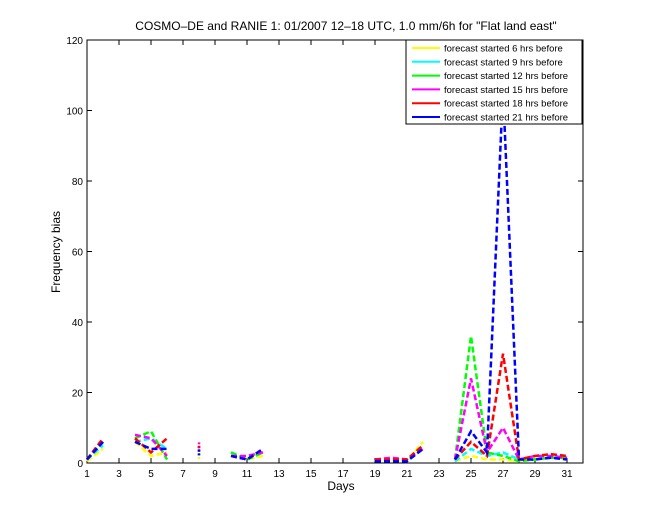 The image size is (660, 520). I want to click on x-tick-label: 21, so click(407, 474).